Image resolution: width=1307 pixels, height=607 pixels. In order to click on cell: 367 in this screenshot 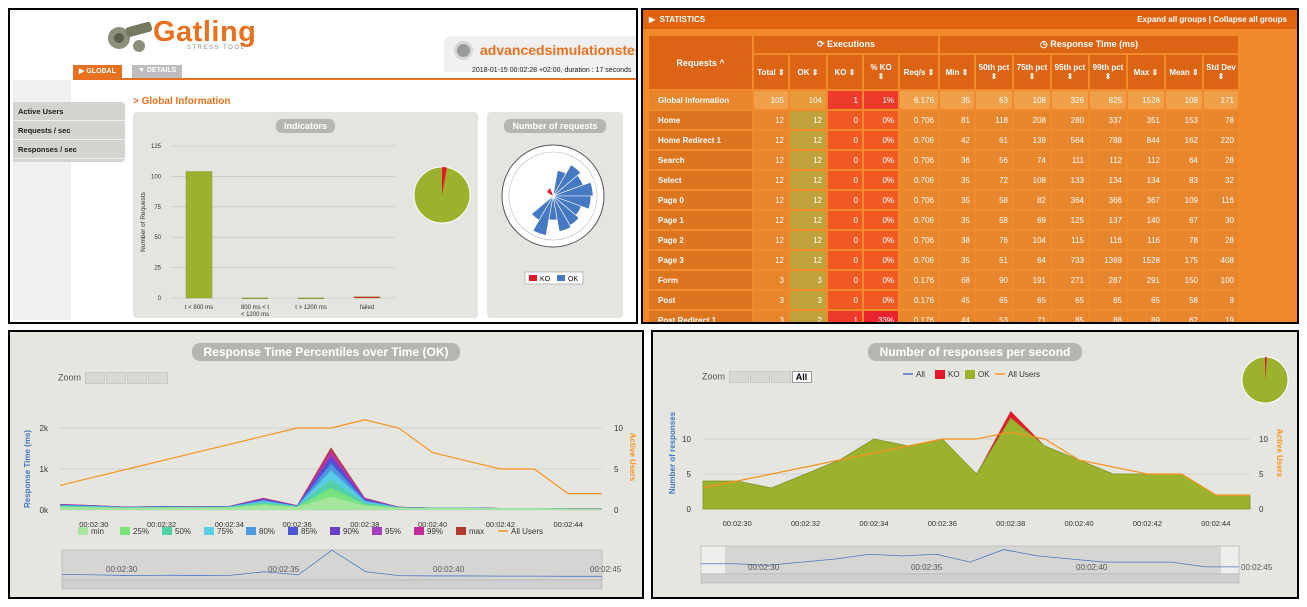, I will do `click(1146, 200)`.